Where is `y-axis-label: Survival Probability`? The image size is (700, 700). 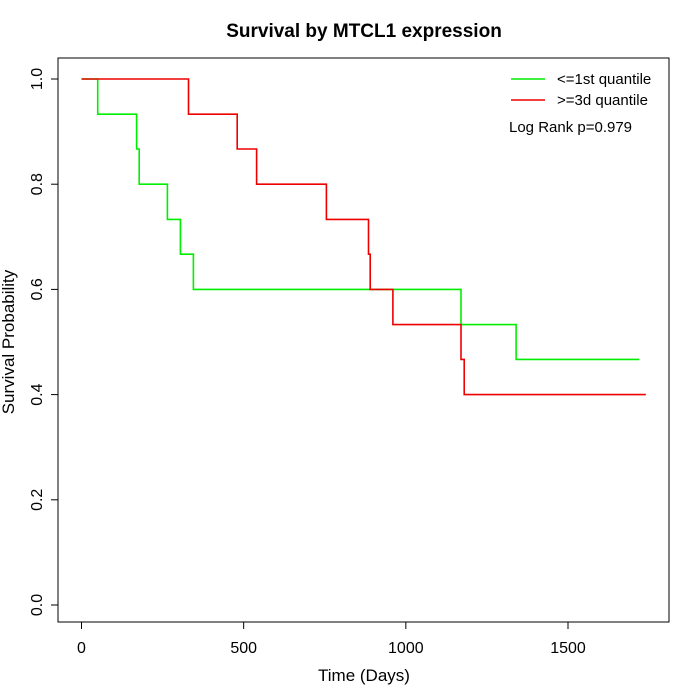 y-axis-label: Survival Probability is located at coordinates (9, 341).